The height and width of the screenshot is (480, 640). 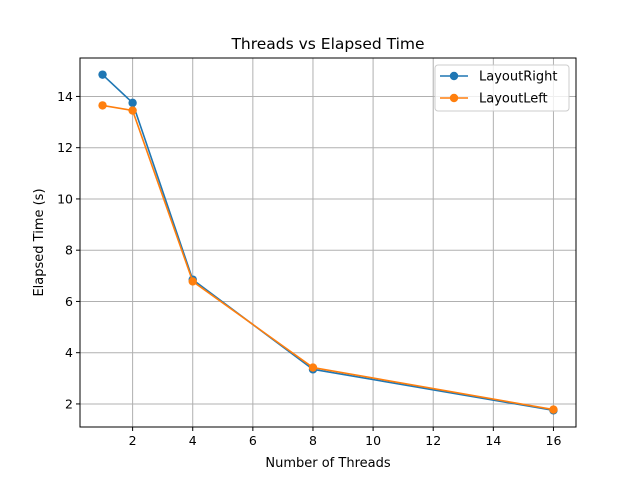 What do you see at coordinates (39, 242) in the screenshot?
I see `y-axis-label: Elapsed Time (s)` at bounding box center [39, 242].